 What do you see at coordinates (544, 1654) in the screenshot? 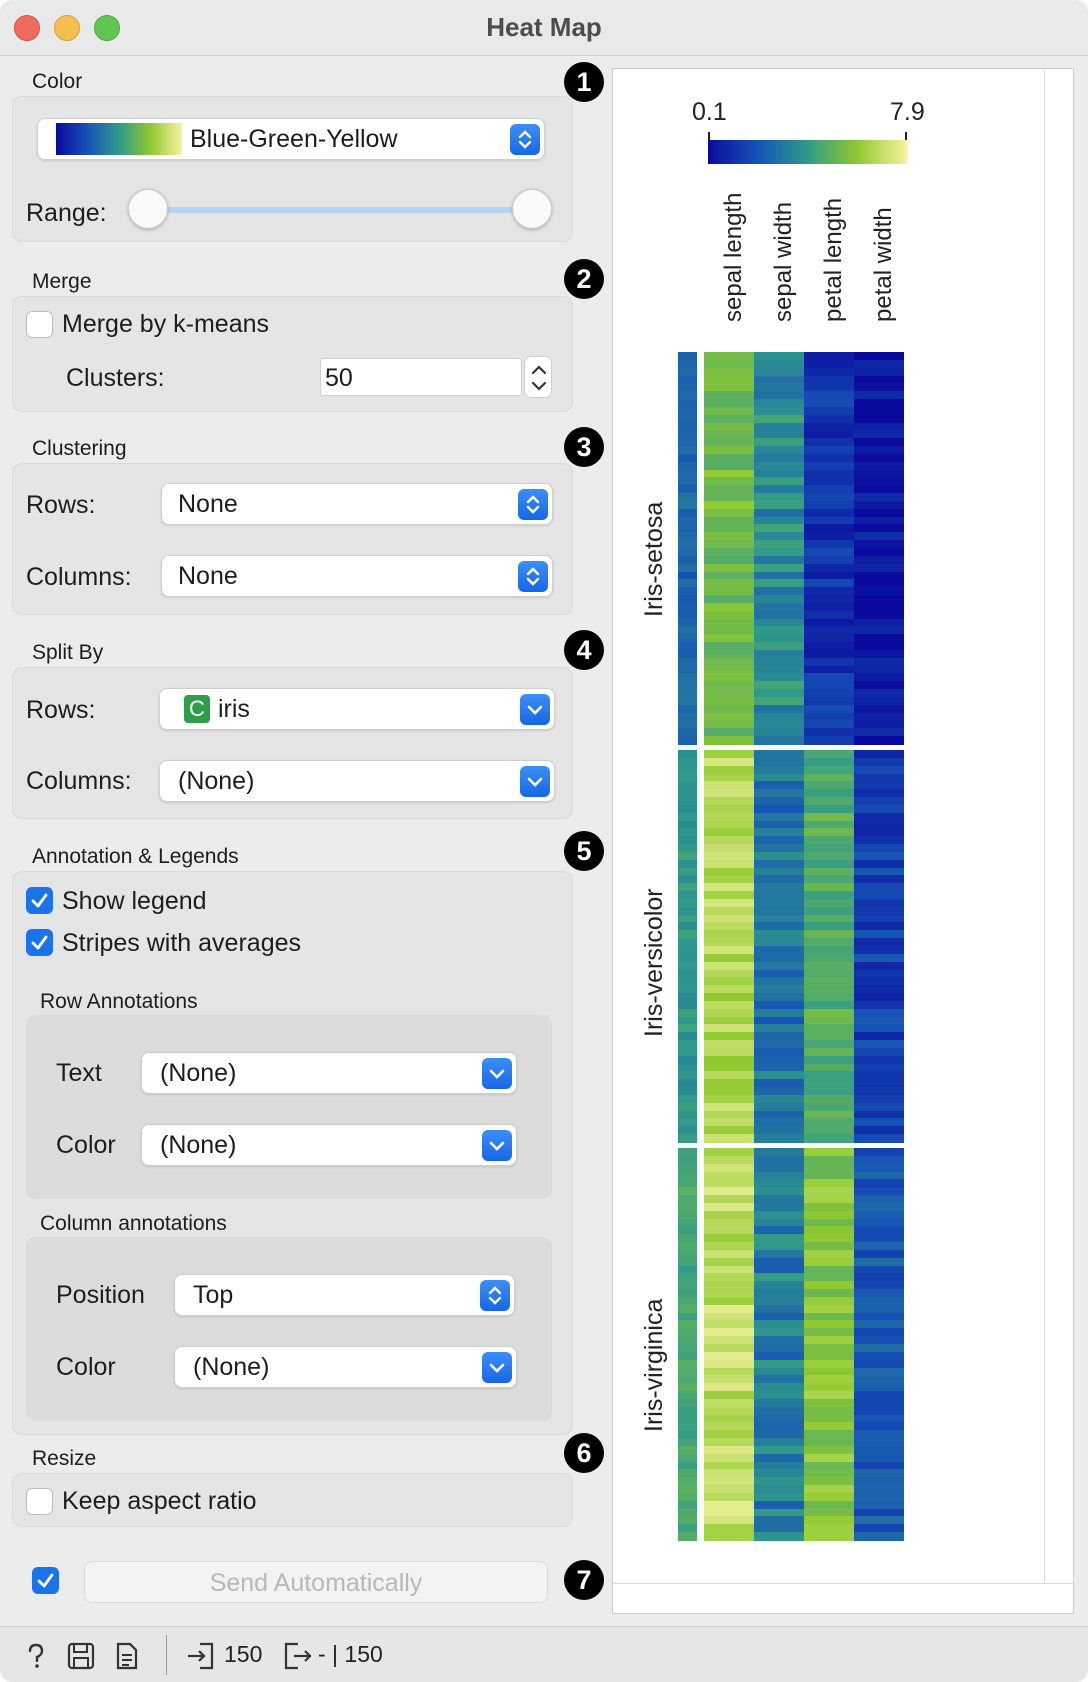
I see `status-bar: 150 - | 150` at bounding box center [544, 1654].